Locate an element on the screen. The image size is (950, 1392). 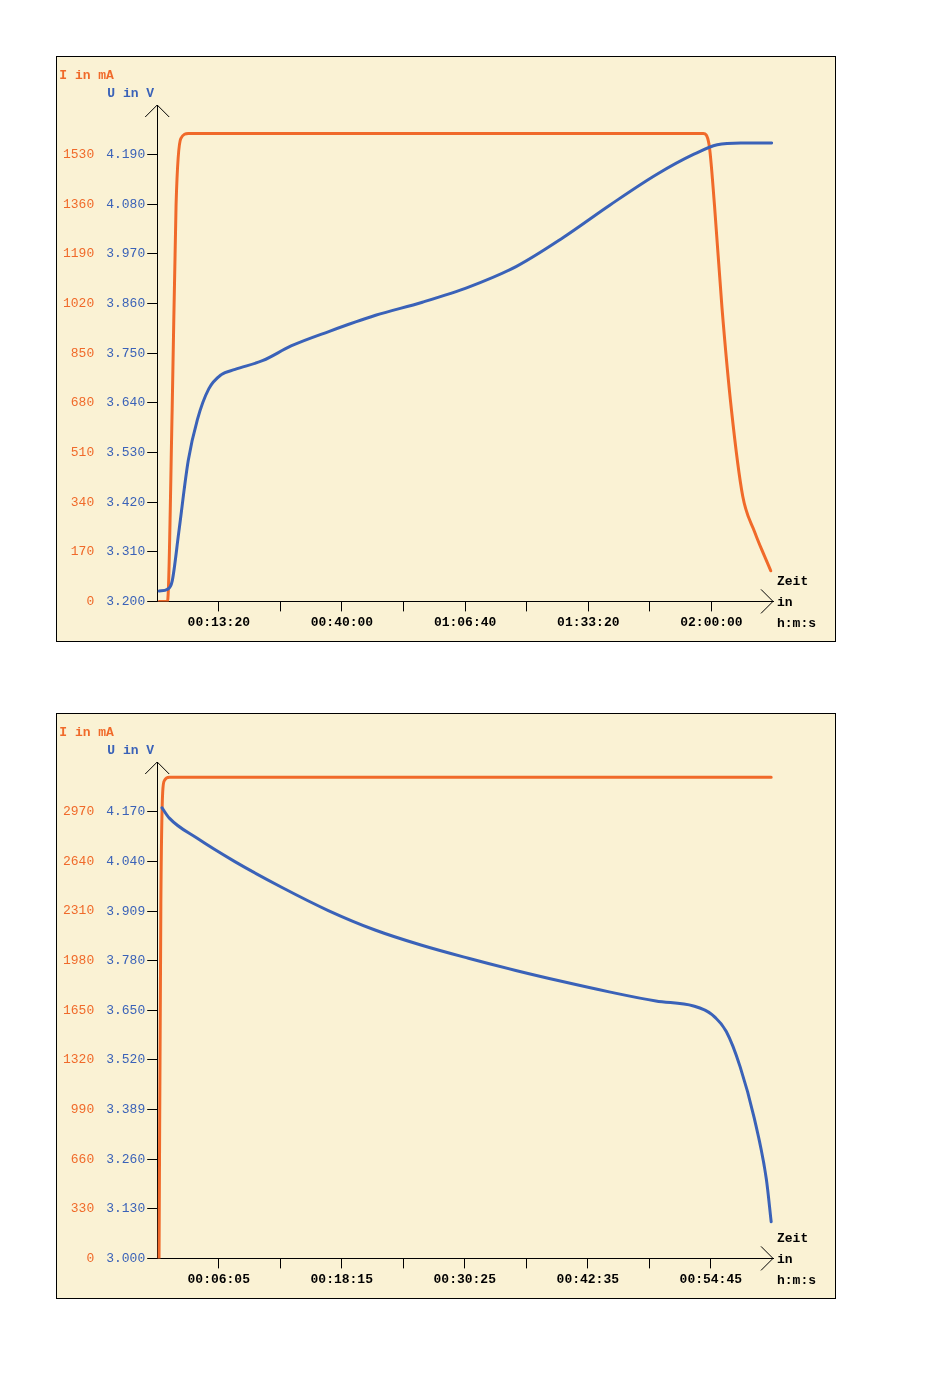
x-tick-label: 02:00:00 is located at coordinates (711, 623).